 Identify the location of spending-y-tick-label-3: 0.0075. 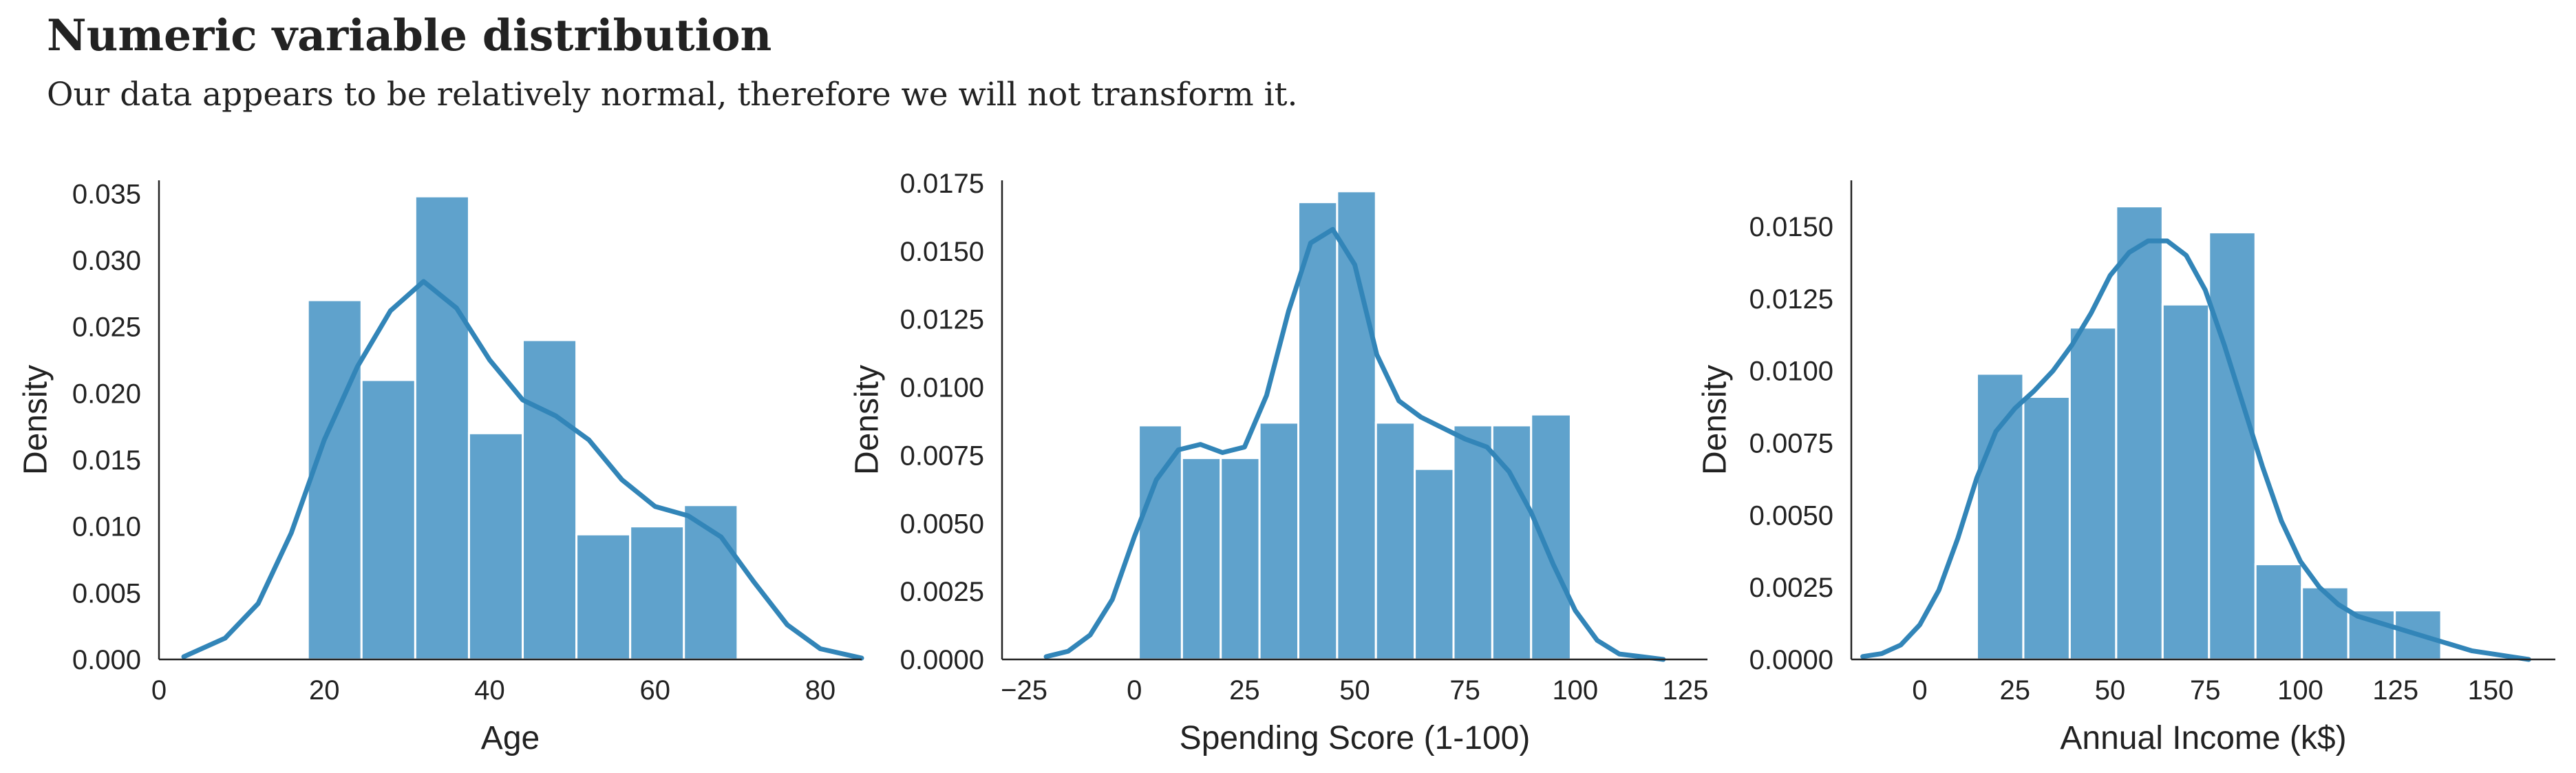
(942, 456).